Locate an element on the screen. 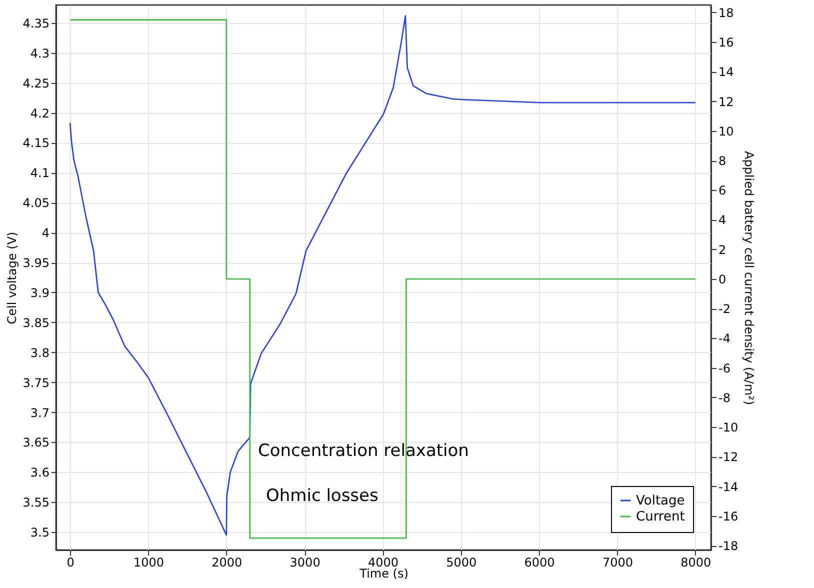 The height and width of the screenshot is (588, 814). y-tick-label: 4.1 is located at coordinates (40, 173).